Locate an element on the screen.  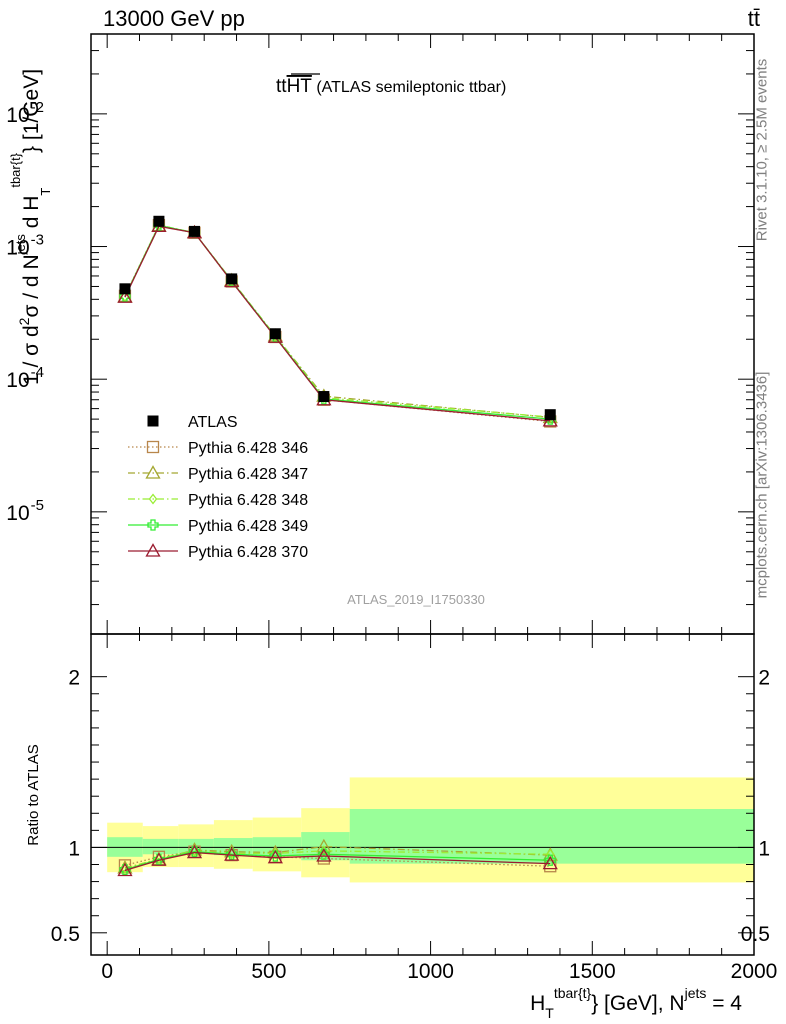
legend-label: Pythia 6.428 349 is located at coordinates (248, 526).